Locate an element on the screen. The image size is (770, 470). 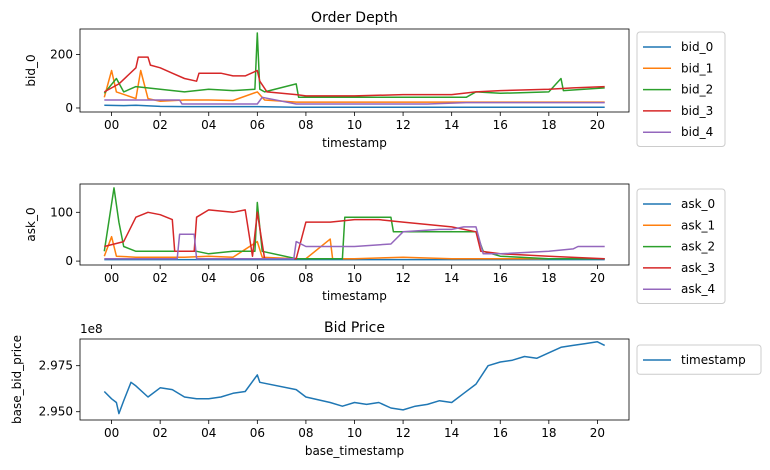
series-line-timestamp is located at coordinates (354, 378).